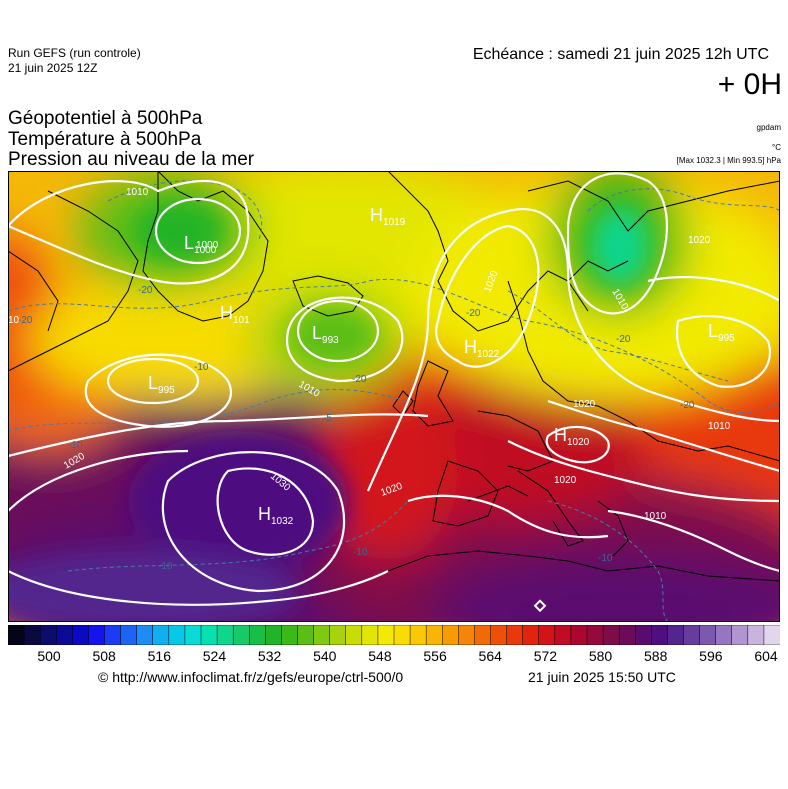 The width and height of the screenshot is (788, 789). Describe the element at coordinates (269, 656) in the screenshot. I see `colorbar-label: 532` at that location.